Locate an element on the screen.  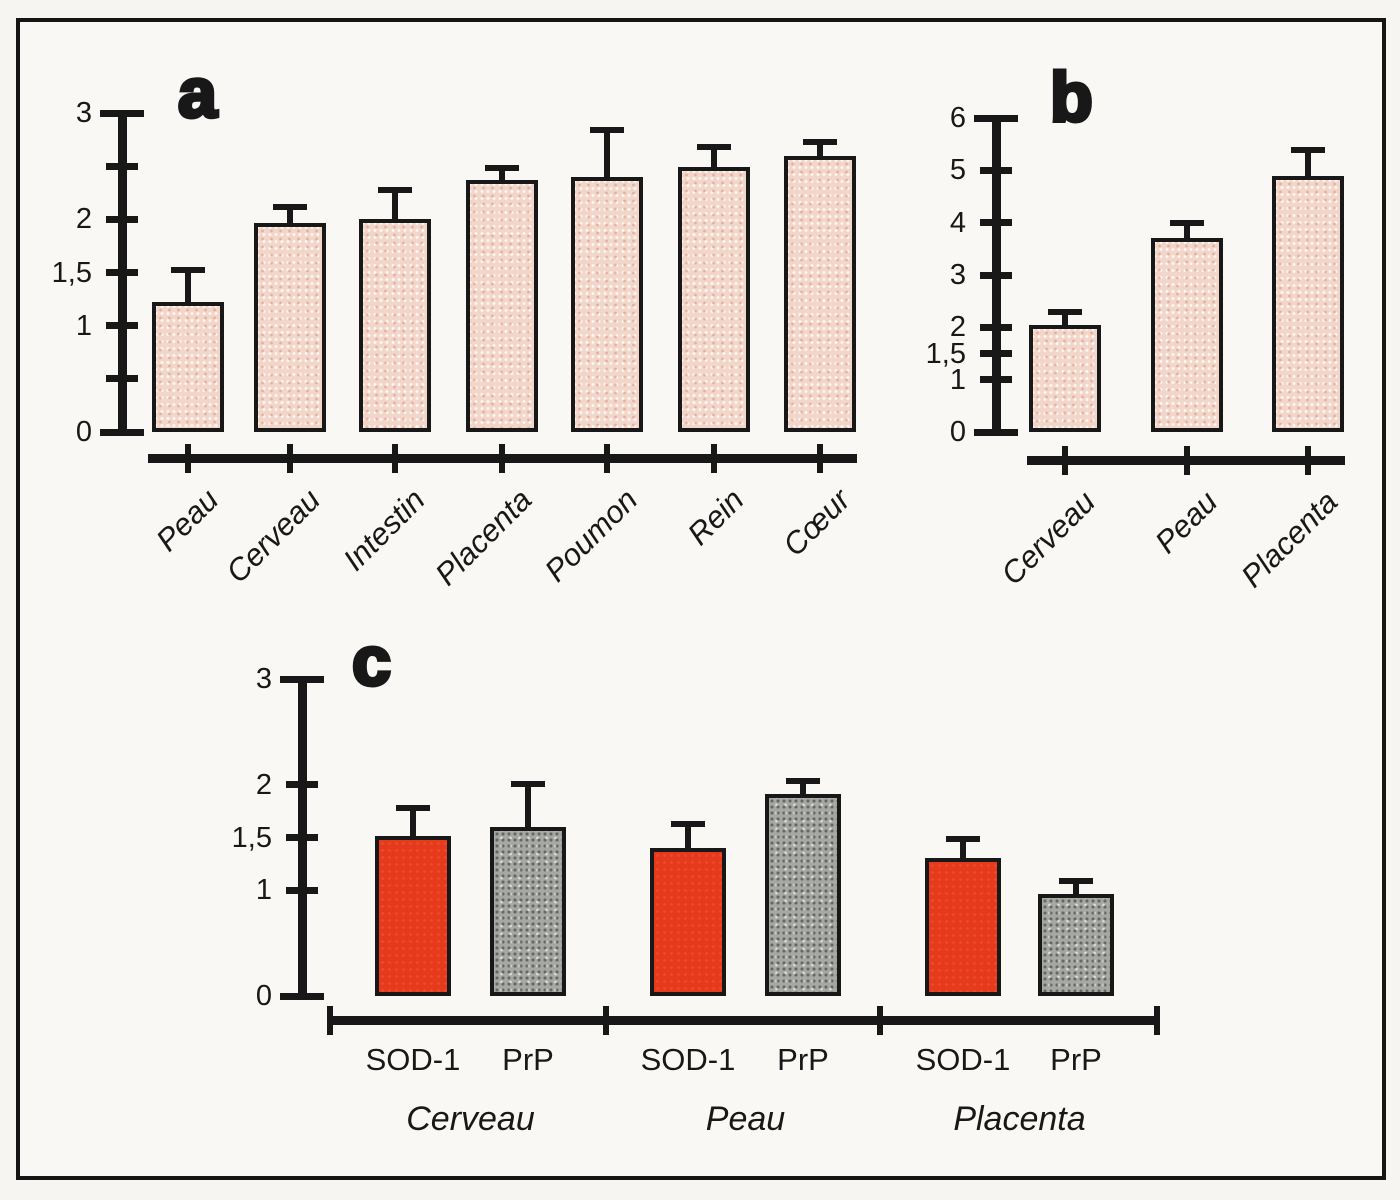
c-series-label-placenta-prp: PrP is located at coordinates (1076, 1059).